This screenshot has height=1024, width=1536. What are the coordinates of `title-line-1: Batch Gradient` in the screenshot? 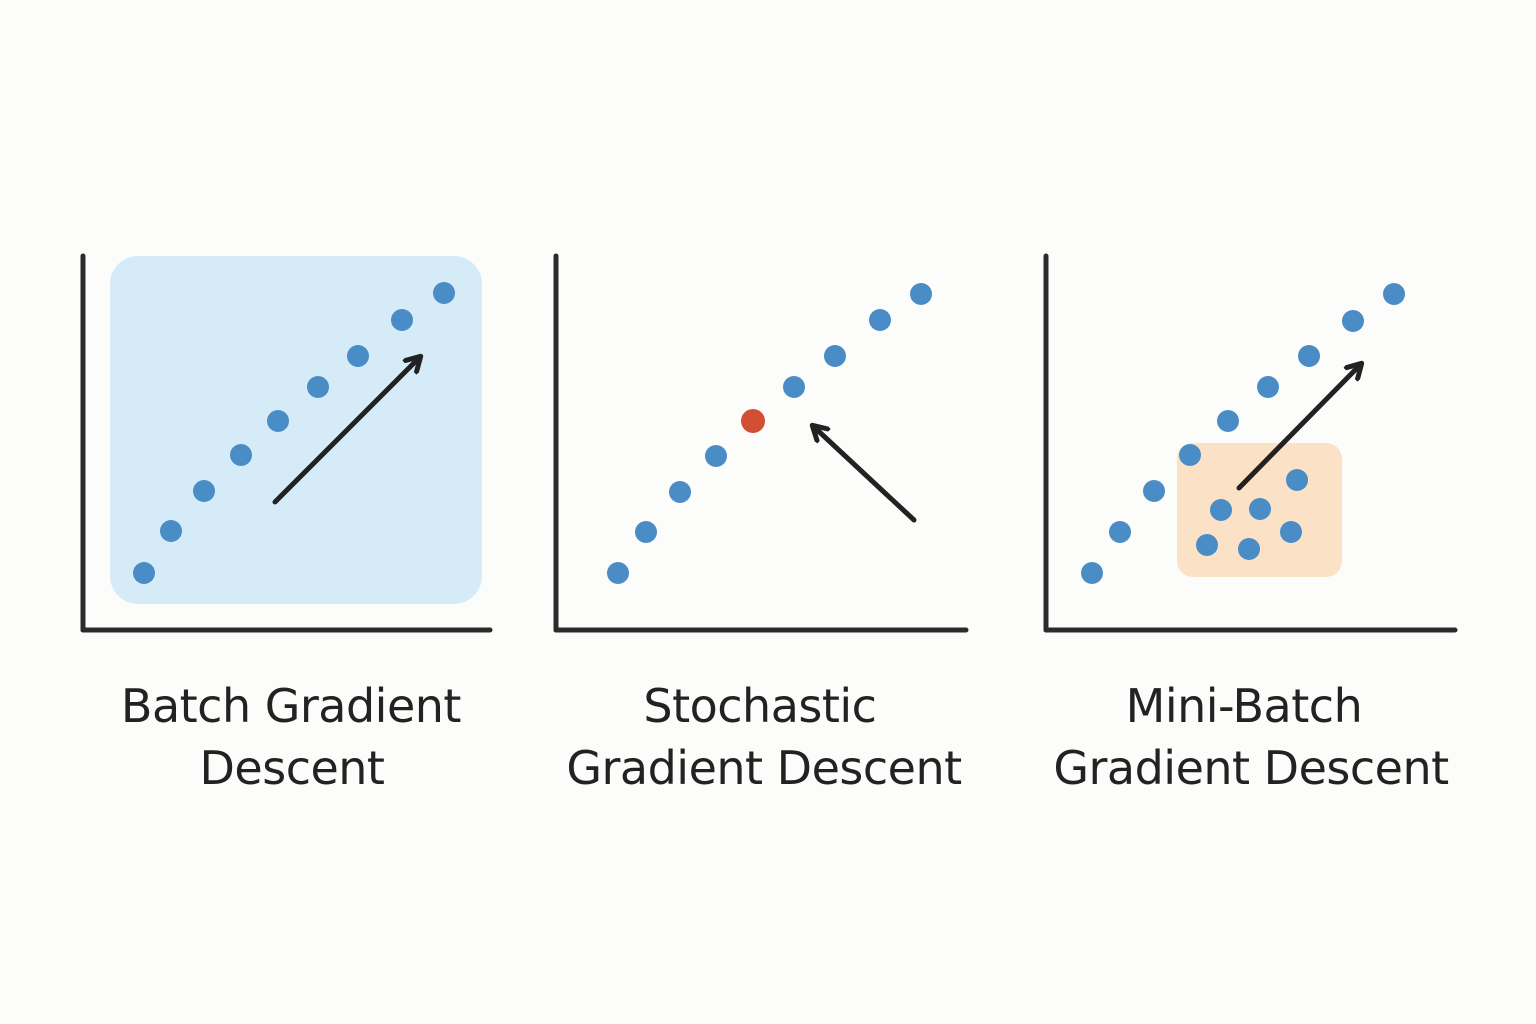 It's located at (291, 706).